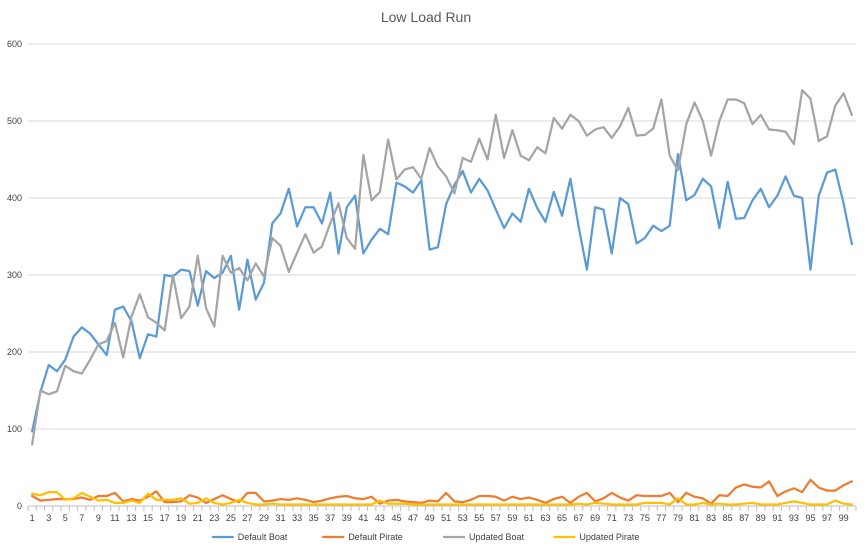  What do you see at coordinates (579, 518) in the screenshot?
I see `x-tick-label: 67` at bounding box center [579, 518].